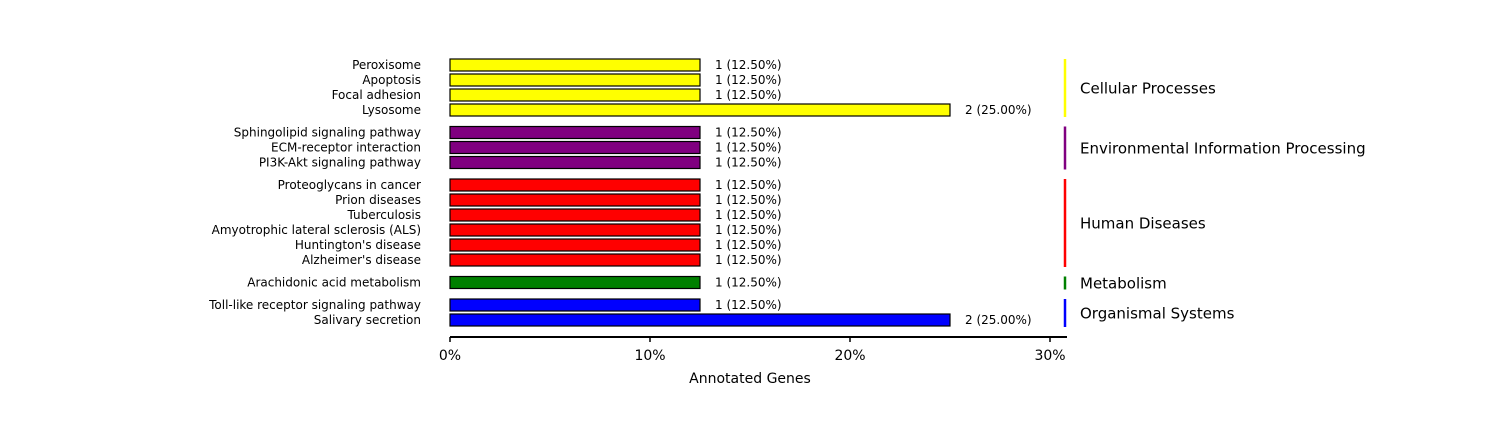 The height and width of the screenshot is (443, 1500). What do you see at coordinates (386, 65) in the screenshot?
I see `category-label: Peroxisome` at bounding box center [386, 65].